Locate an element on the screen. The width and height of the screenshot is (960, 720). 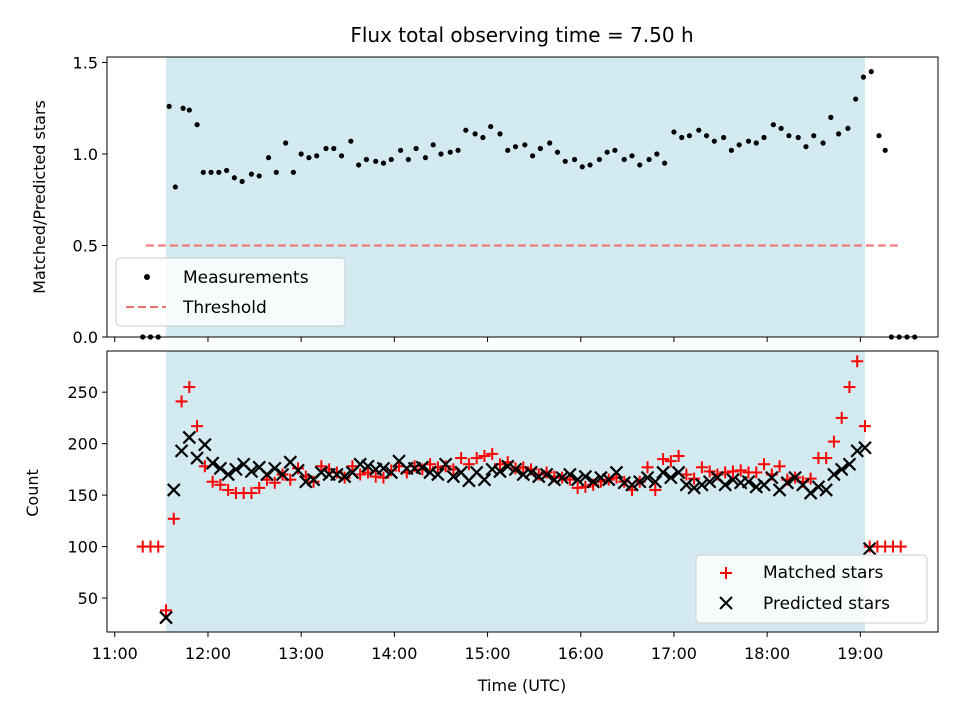
bottom-legend-box is located at coordinates (811, 589).